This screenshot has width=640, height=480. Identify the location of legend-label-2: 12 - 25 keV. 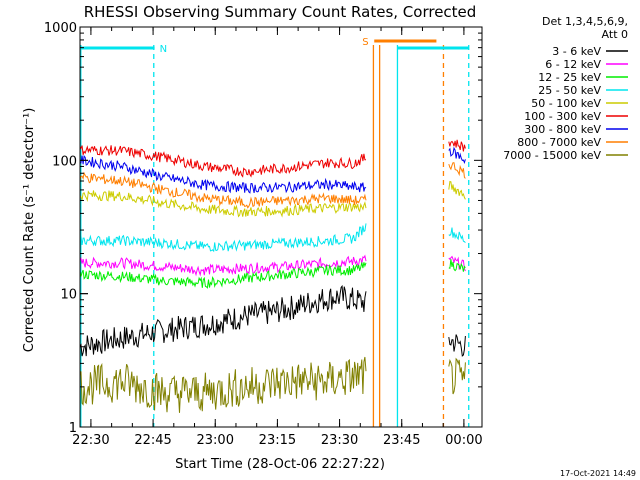
(569, 77).